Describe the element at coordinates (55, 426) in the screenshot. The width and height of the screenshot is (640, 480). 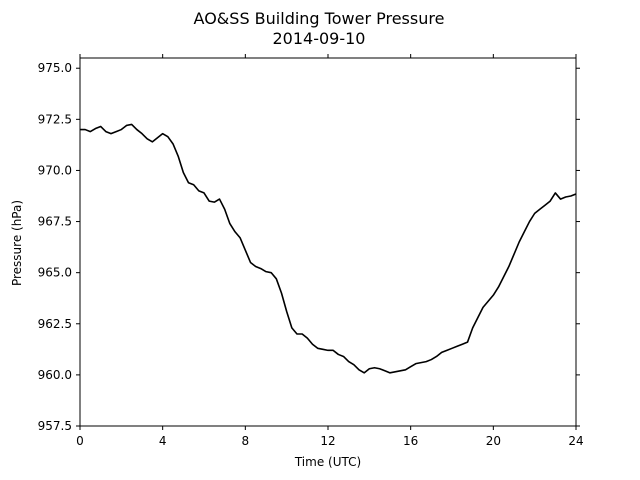
I see `y-tick-label: 957.5` at that location.